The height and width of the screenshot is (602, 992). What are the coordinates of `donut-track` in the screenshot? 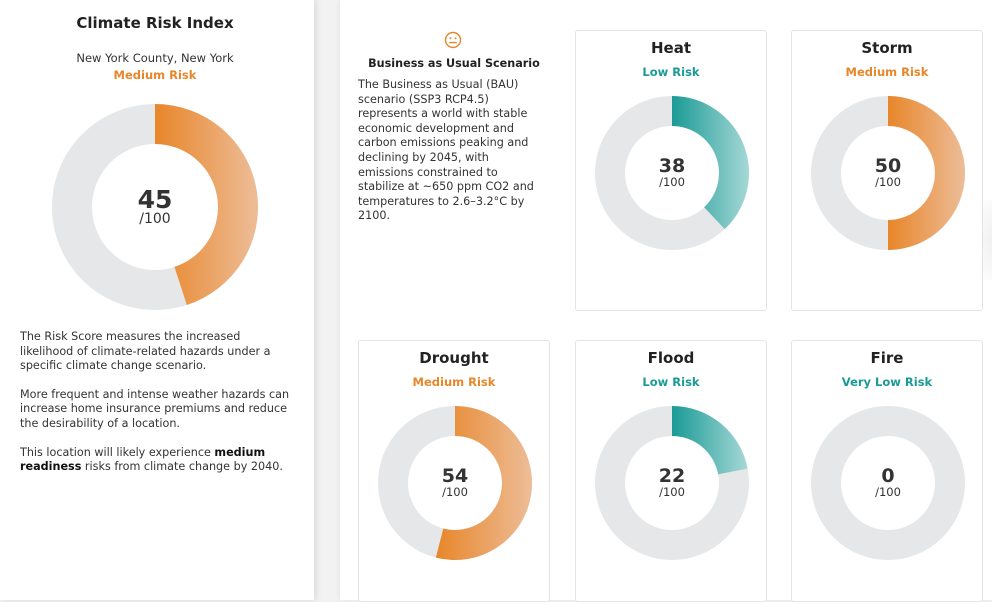 It's located at (888, 483).